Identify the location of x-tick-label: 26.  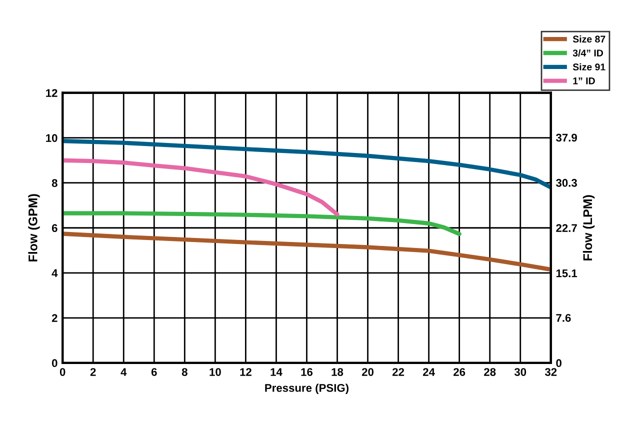
(460, 372).